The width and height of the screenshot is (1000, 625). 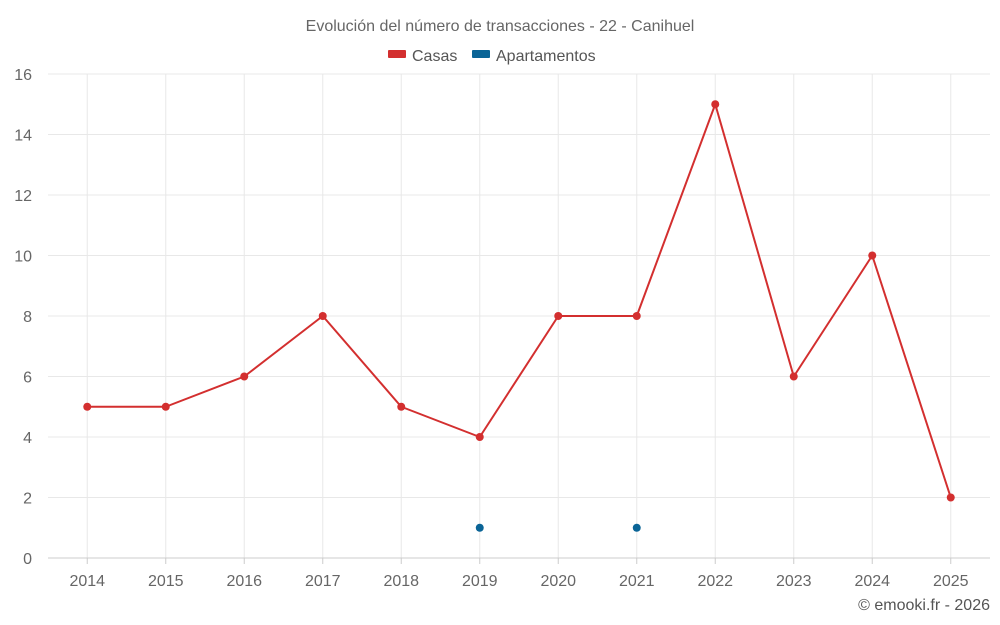 I want to click on y-tick-label: 10, so click(x=23, y=257).